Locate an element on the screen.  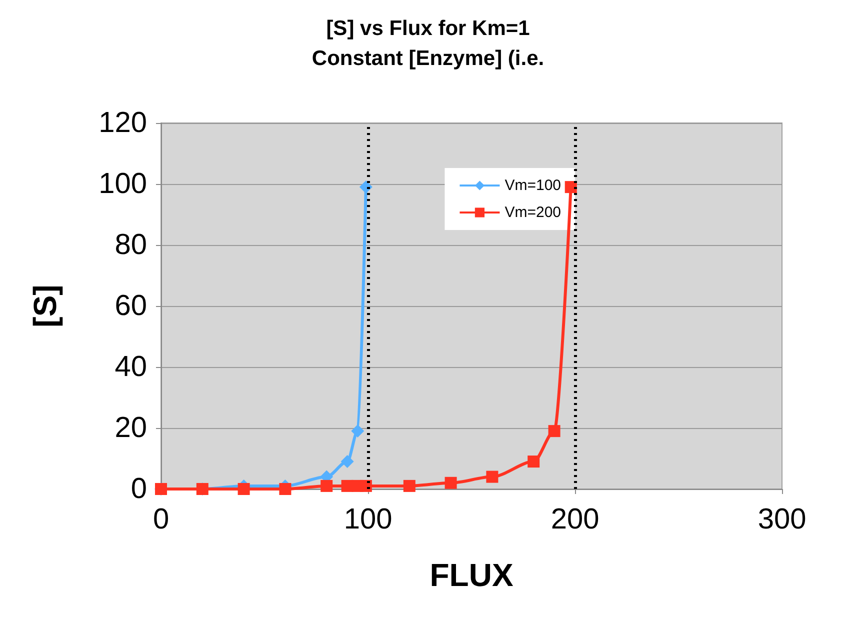
x-tick-label: 200 is located at coordinates (575, 520).